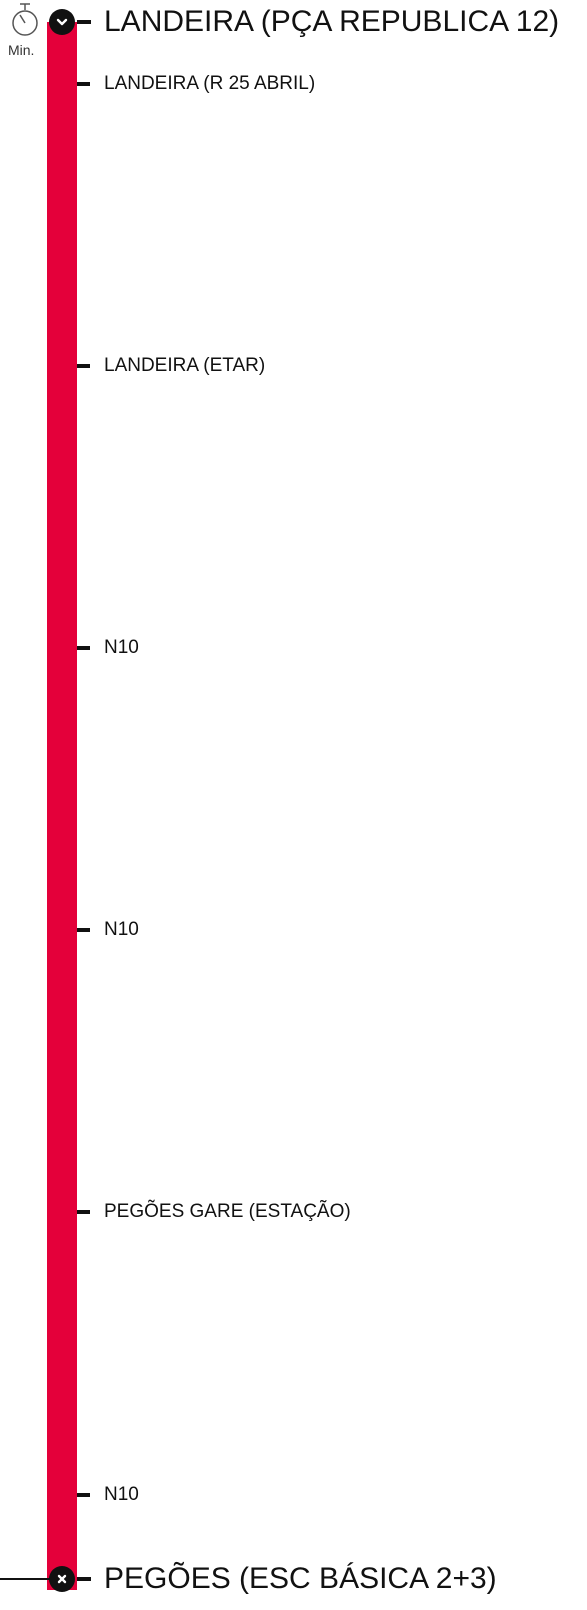  I want to click on destination-tick, so click(84, 1579).